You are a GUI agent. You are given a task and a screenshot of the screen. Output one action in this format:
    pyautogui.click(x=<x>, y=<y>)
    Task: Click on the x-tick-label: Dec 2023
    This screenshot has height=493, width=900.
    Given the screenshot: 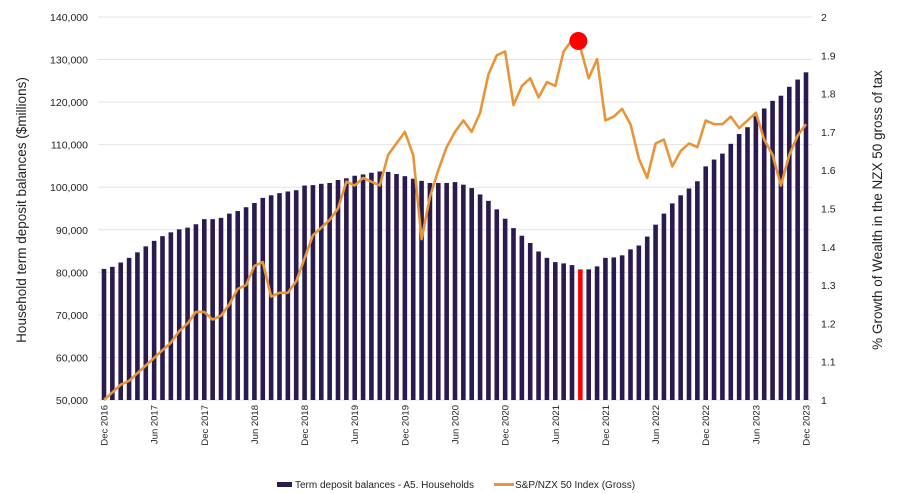 What is the action you would take?
    pyautogui.click(x=807, y=425)
    